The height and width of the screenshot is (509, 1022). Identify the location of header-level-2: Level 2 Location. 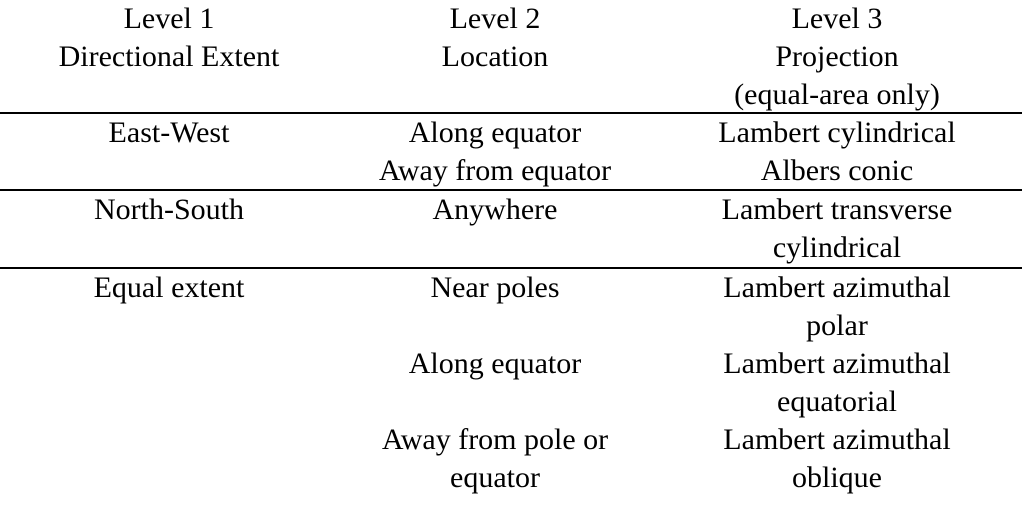
(495, 57).